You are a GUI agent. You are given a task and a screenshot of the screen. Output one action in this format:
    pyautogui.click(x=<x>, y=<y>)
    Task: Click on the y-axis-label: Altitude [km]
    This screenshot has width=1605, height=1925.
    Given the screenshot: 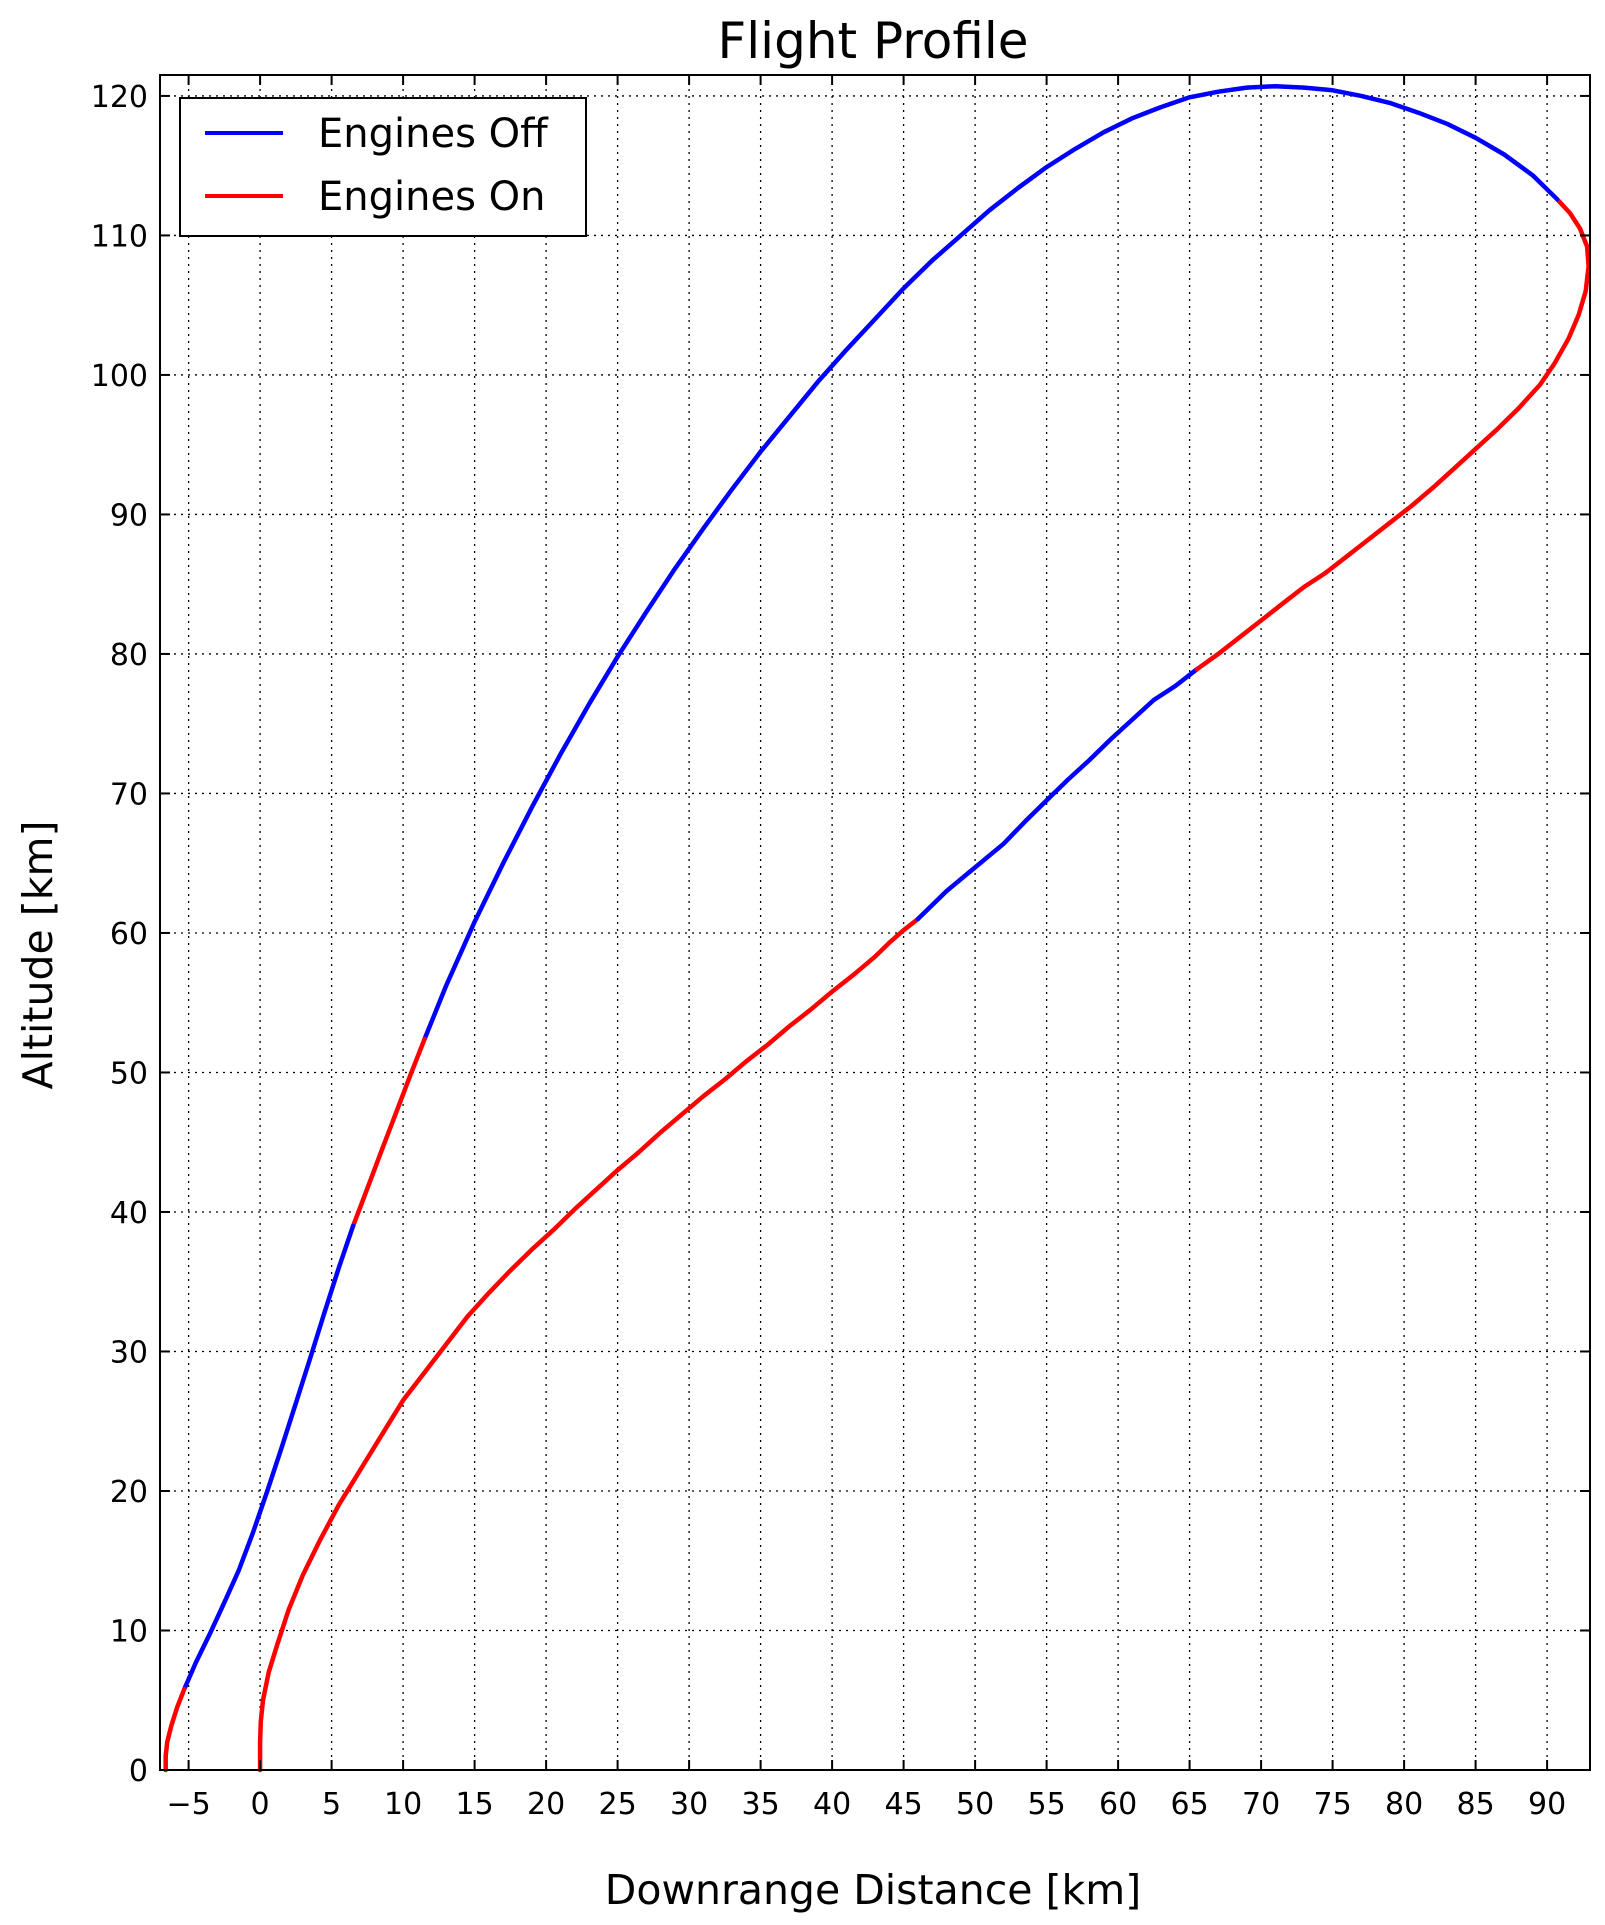 What is the action you would take?
    pyautogui.click(x=38, y=955)
    